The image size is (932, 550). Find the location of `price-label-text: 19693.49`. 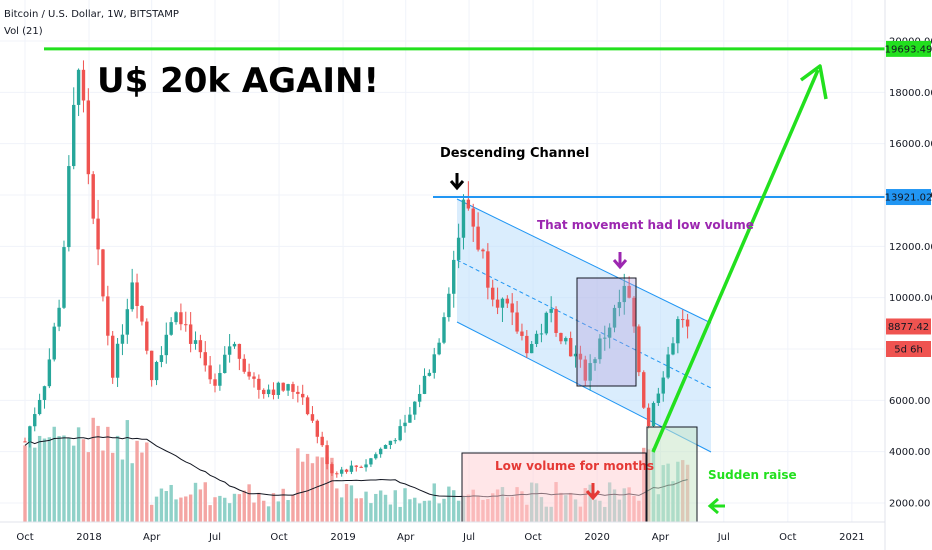

price-label-text: 19693.49 is located at coordinates (908, 49).